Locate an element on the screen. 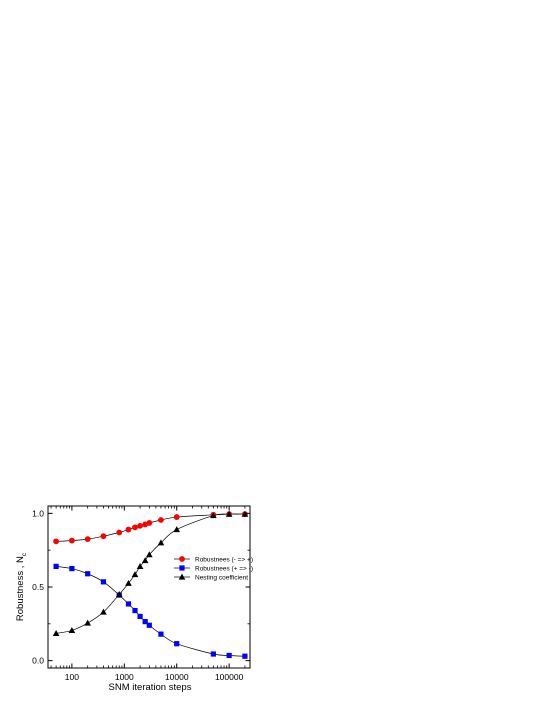  y-axis-label-main: Robustness , N is located at coordinates (20, 588).